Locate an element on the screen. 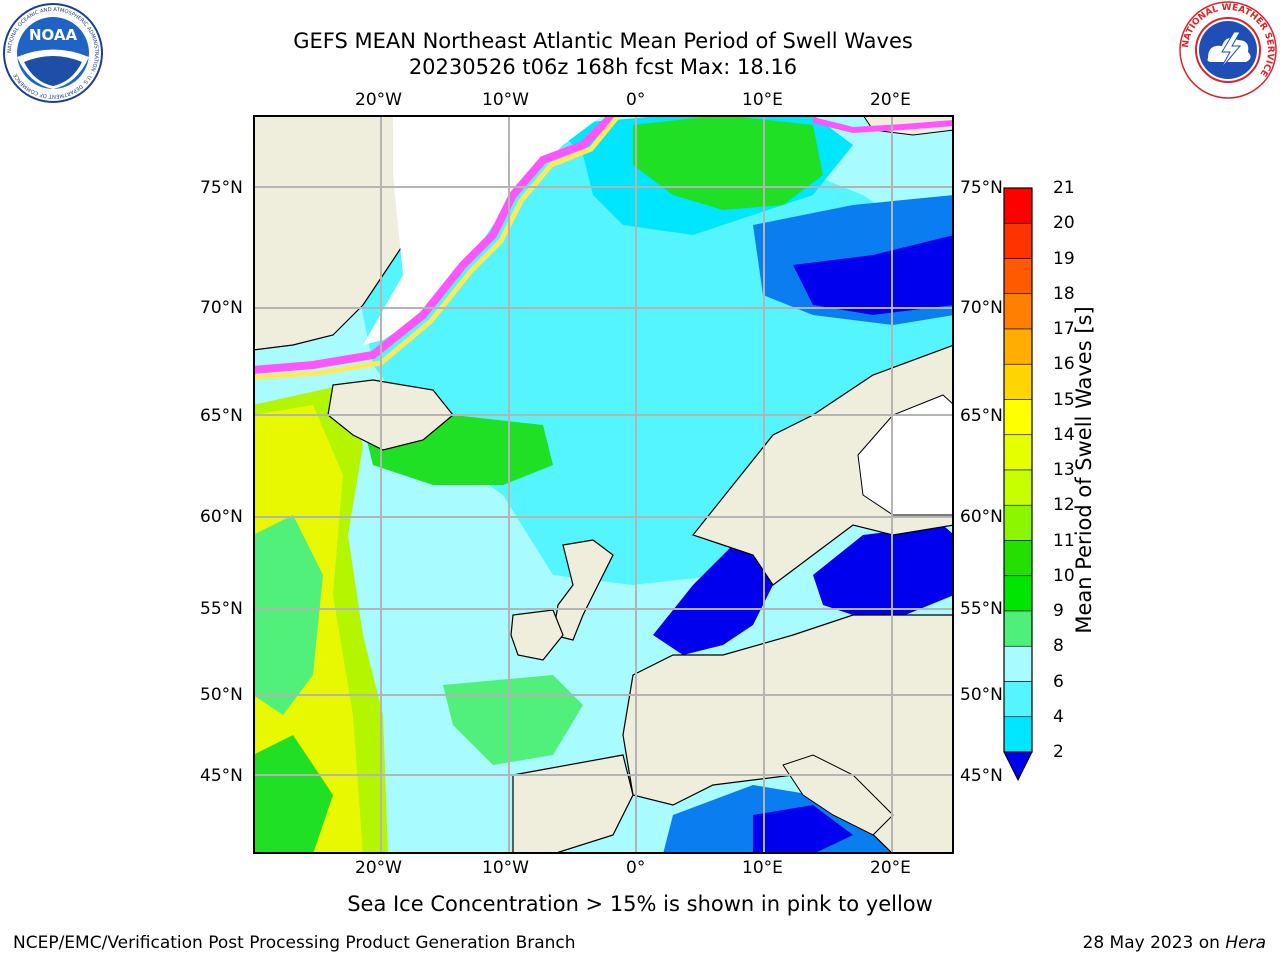 The height and width of the screenshot is (960, 1280). lon-label-bottom: 20°E is located at coordinates (890, 868).